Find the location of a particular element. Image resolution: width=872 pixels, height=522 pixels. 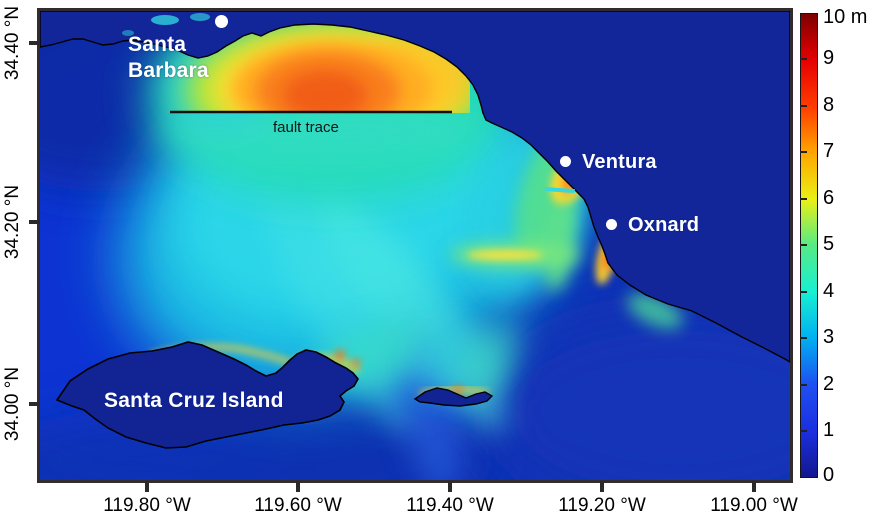

santa-barbara-label: Santa Barbara is located at coordinates (168, 57).